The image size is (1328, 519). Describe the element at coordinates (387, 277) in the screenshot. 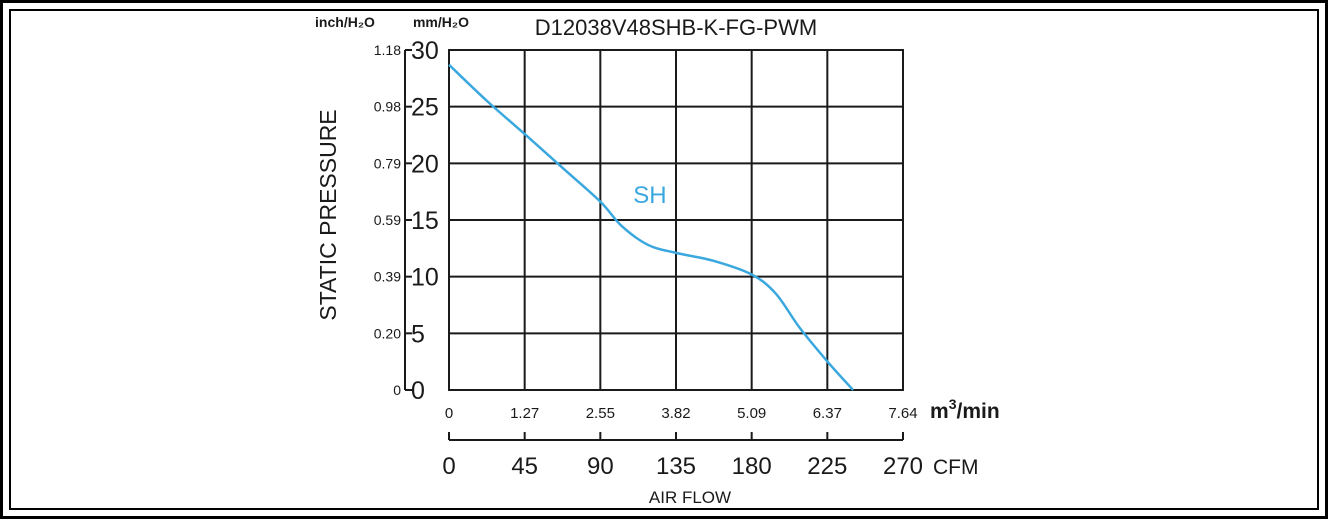

I see `y2-tick-label: 0.39` at that location.